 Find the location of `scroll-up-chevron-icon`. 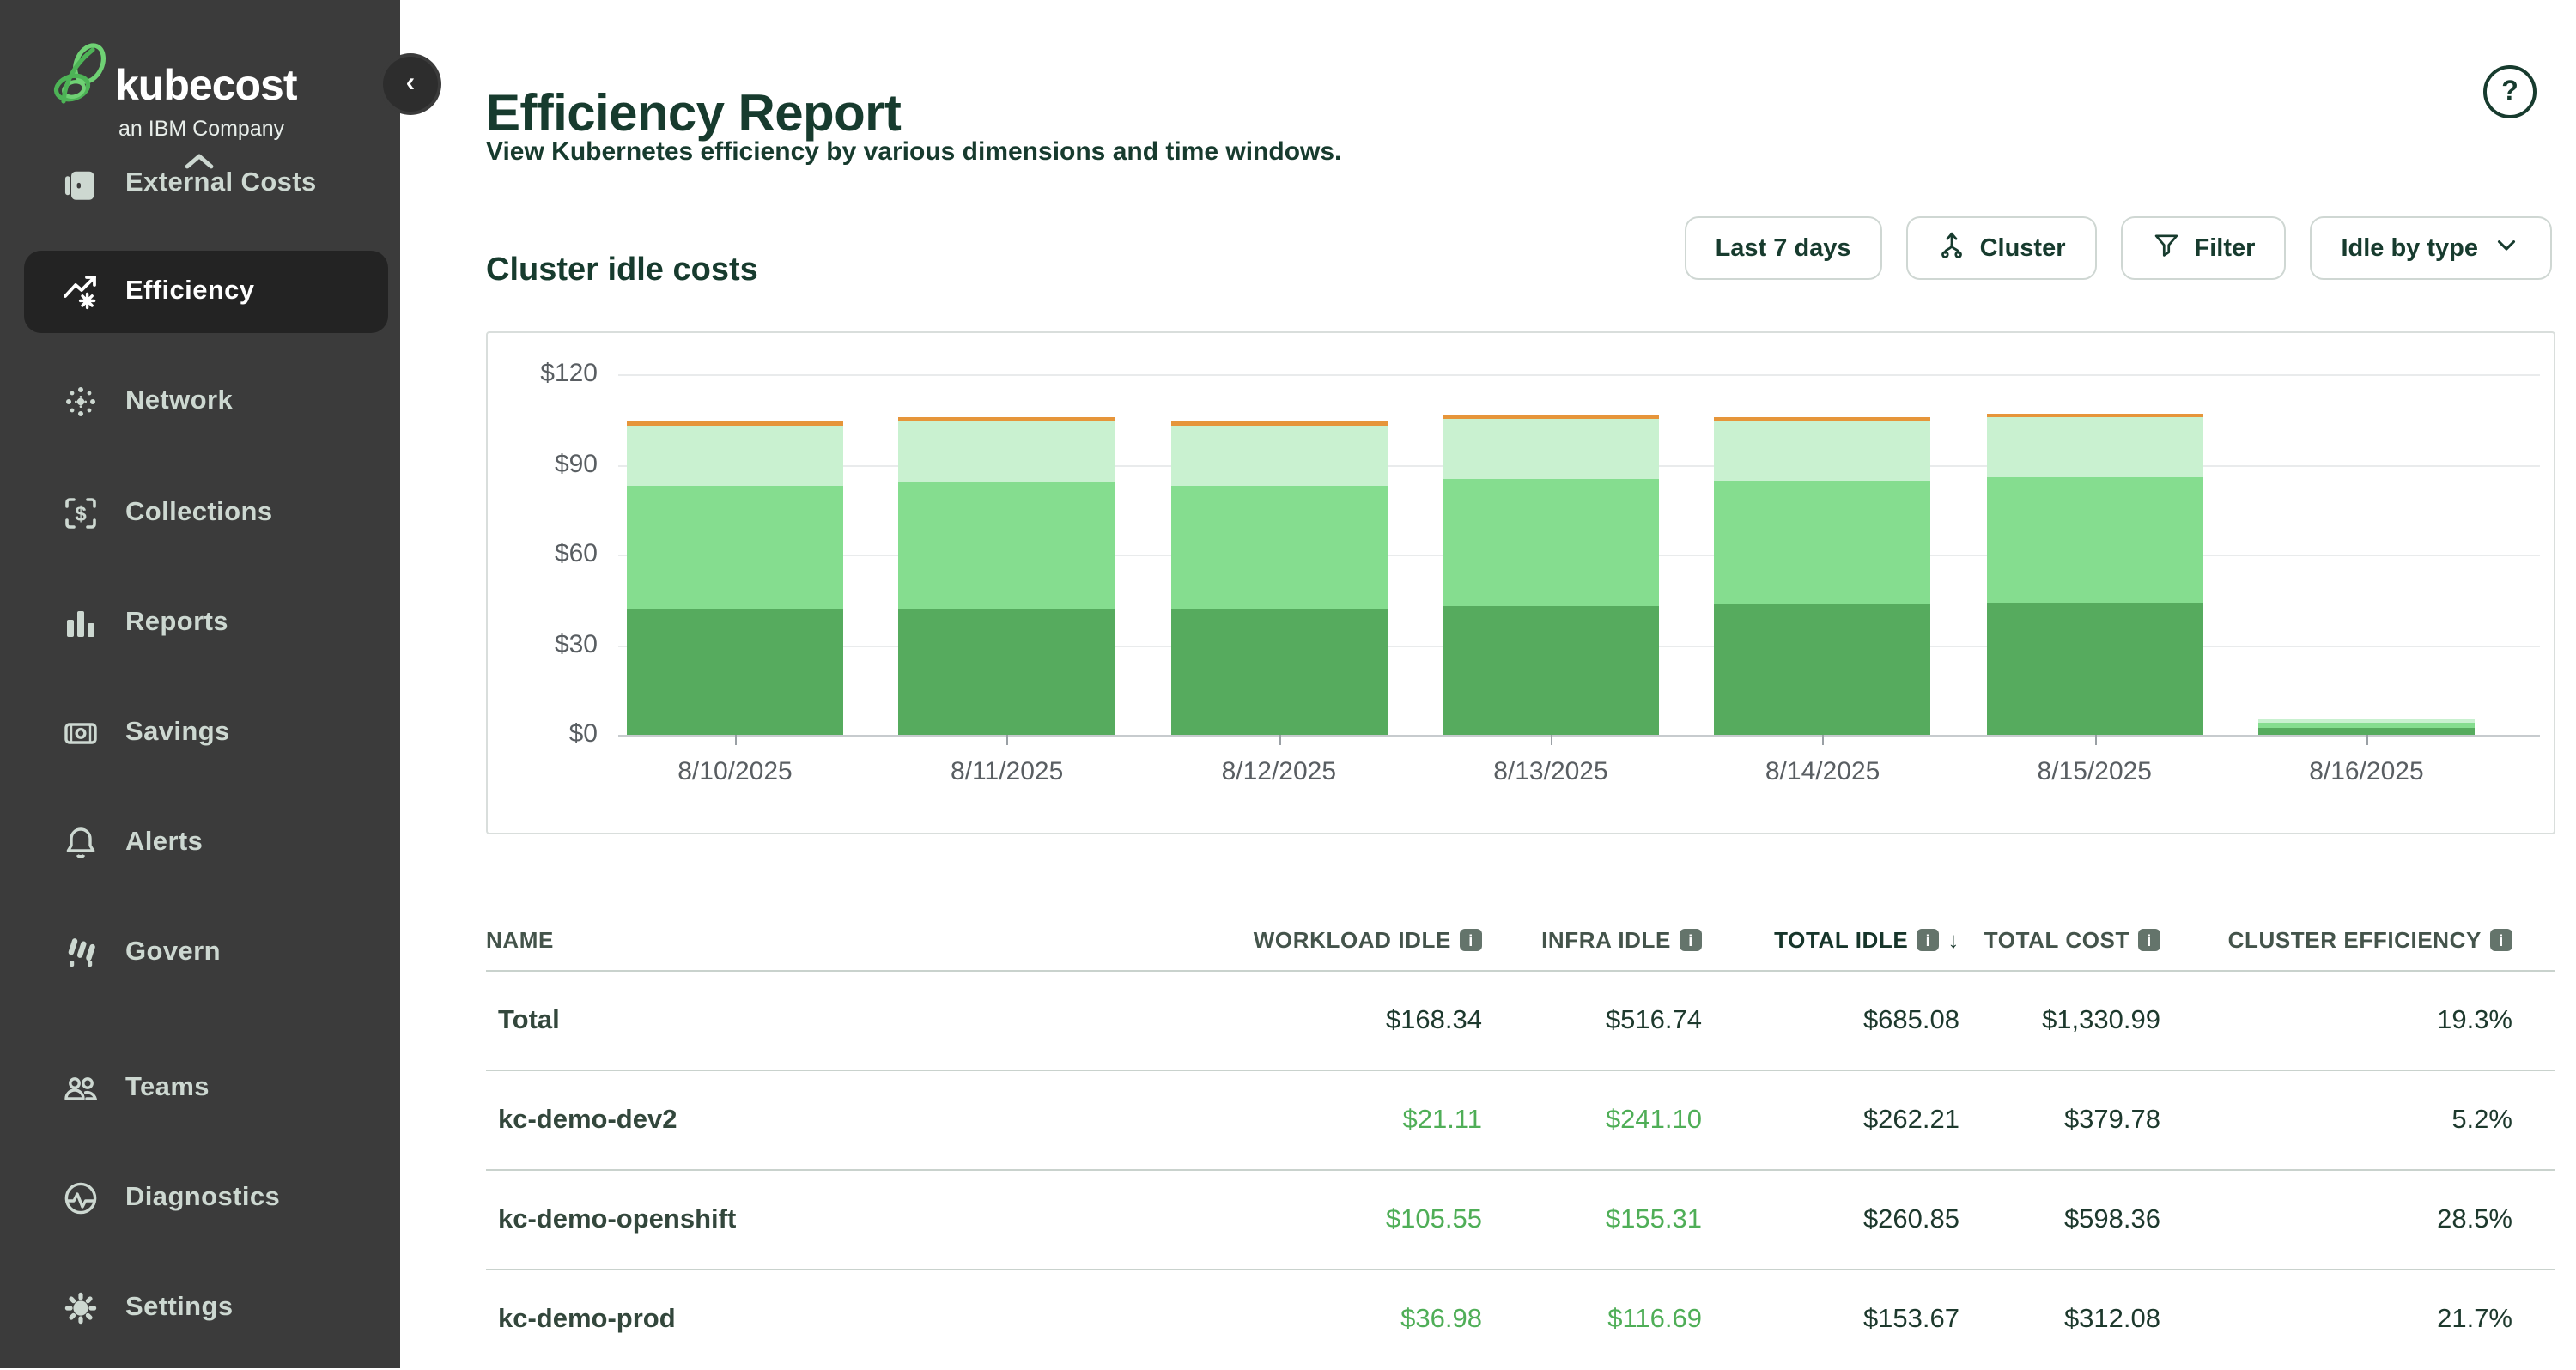

scroll-up-chevron-icon is located at coordinates (199, 164).